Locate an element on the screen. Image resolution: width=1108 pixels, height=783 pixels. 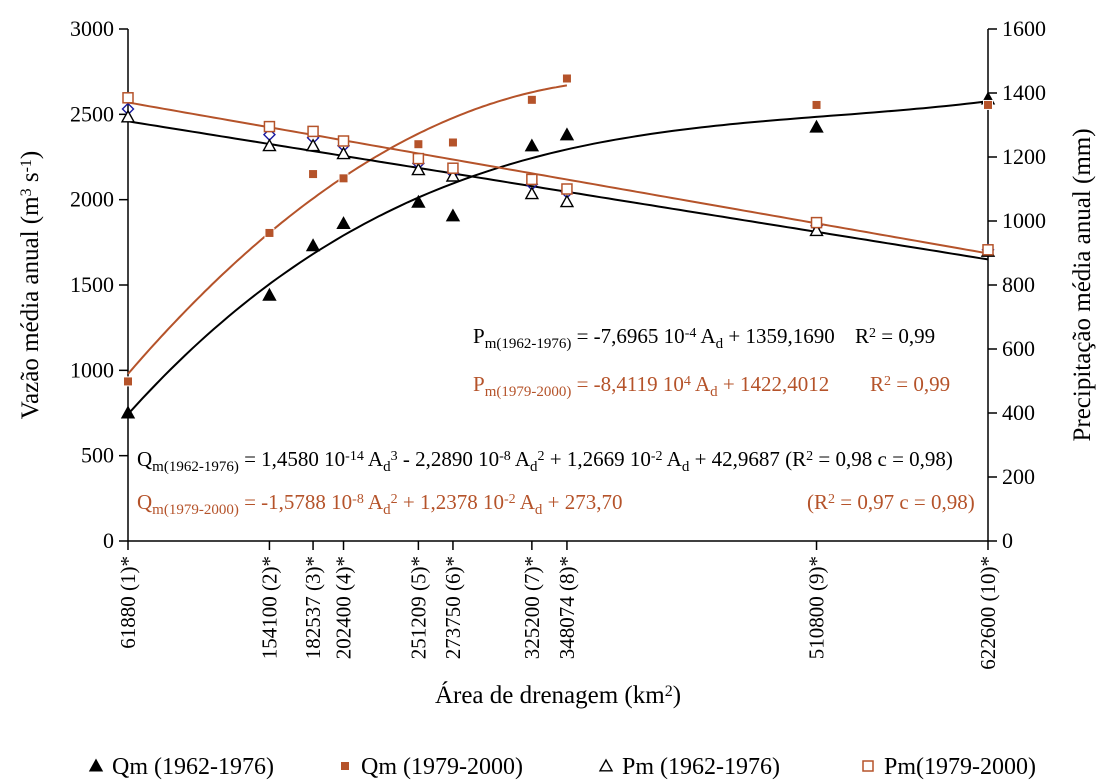
y-tick-label-right: 400 is located at coordinates (1018, 412).